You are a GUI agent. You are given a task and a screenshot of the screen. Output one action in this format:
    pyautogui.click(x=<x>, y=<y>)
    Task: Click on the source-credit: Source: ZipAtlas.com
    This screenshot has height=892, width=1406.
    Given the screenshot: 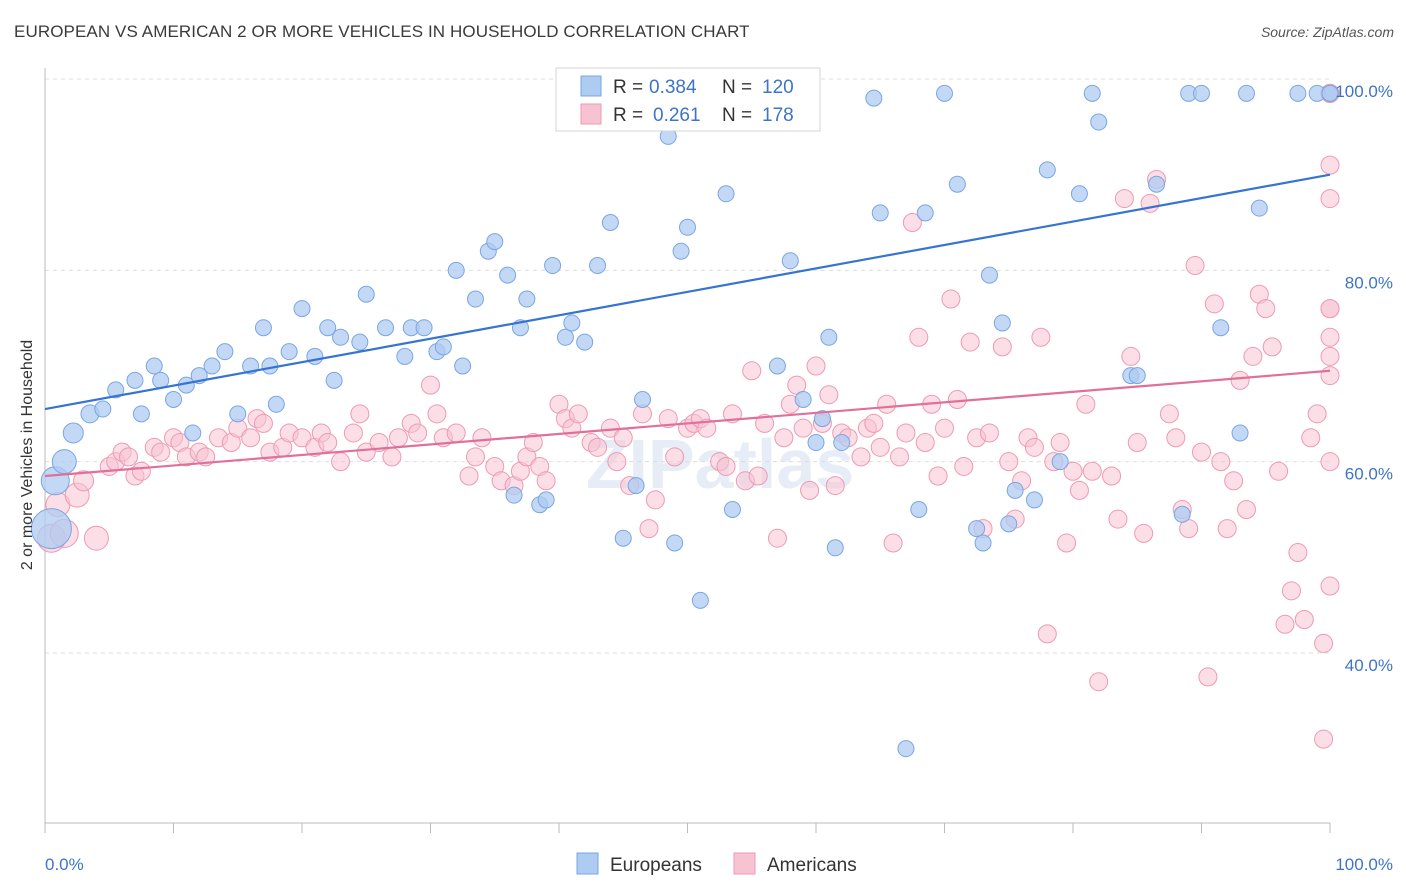 What is the action you would take?
    pyautogui.click(x=1327, y=32)
    